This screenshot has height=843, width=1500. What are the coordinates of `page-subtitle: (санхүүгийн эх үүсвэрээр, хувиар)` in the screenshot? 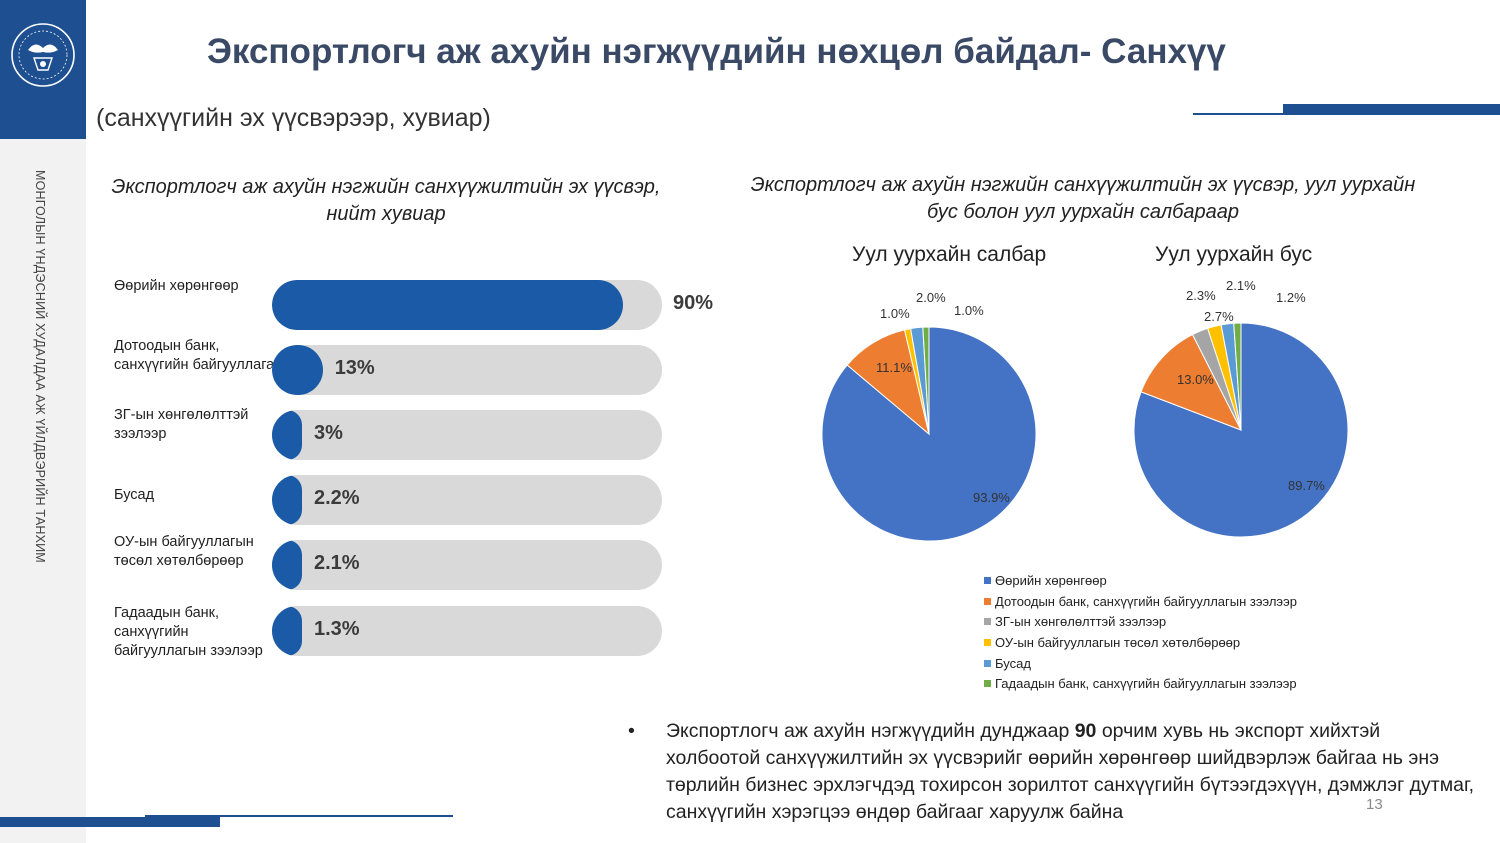 It's located at (293, 118).